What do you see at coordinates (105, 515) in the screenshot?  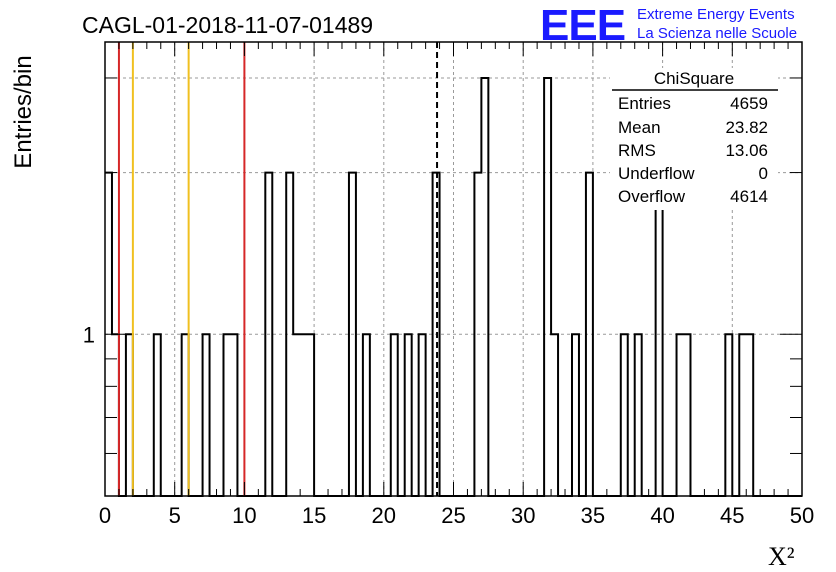 I see `x-tick-label: 0` at bounding box center [105, 515].